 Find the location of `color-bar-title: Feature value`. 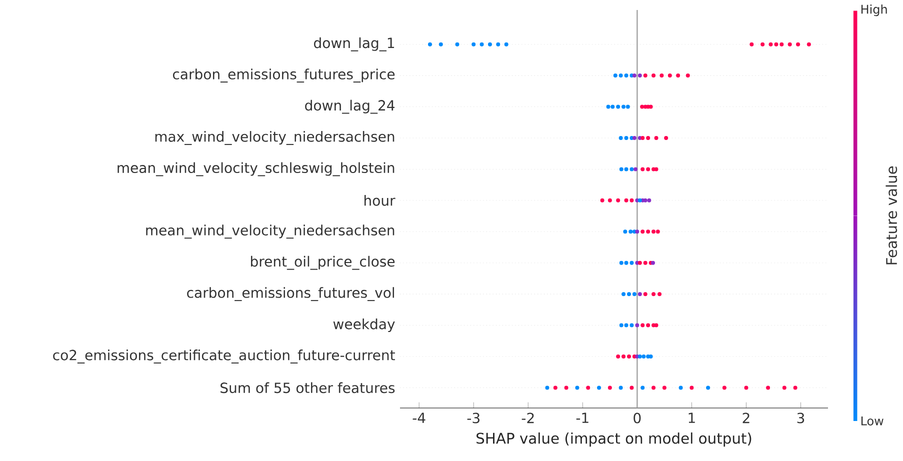

color-bar-title: Feature value is located at coordinates (892, 215).